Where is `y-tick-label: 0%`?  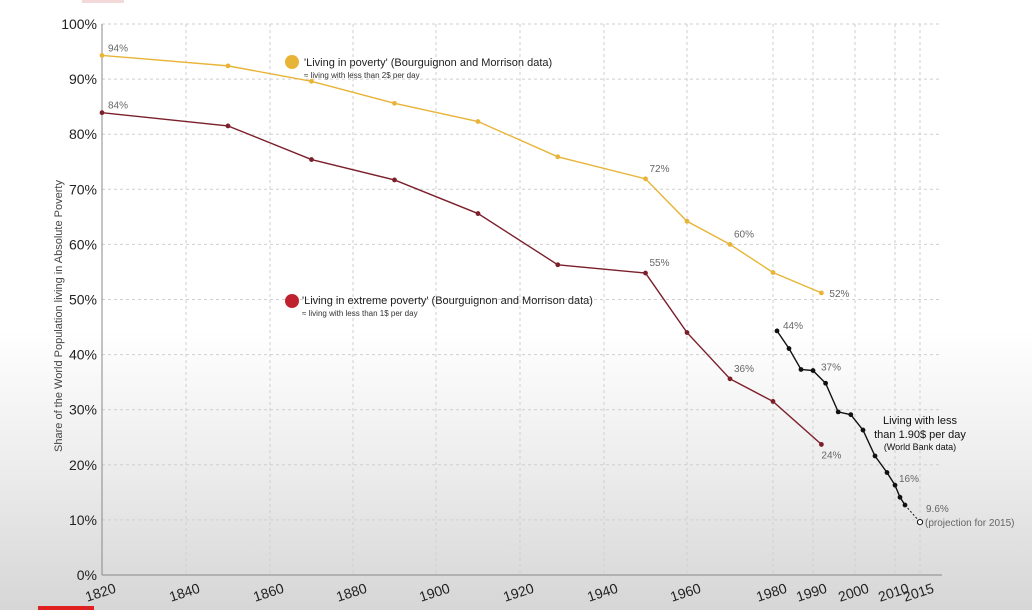 y-tick-label: 0% is located at coordinates (87, 575).